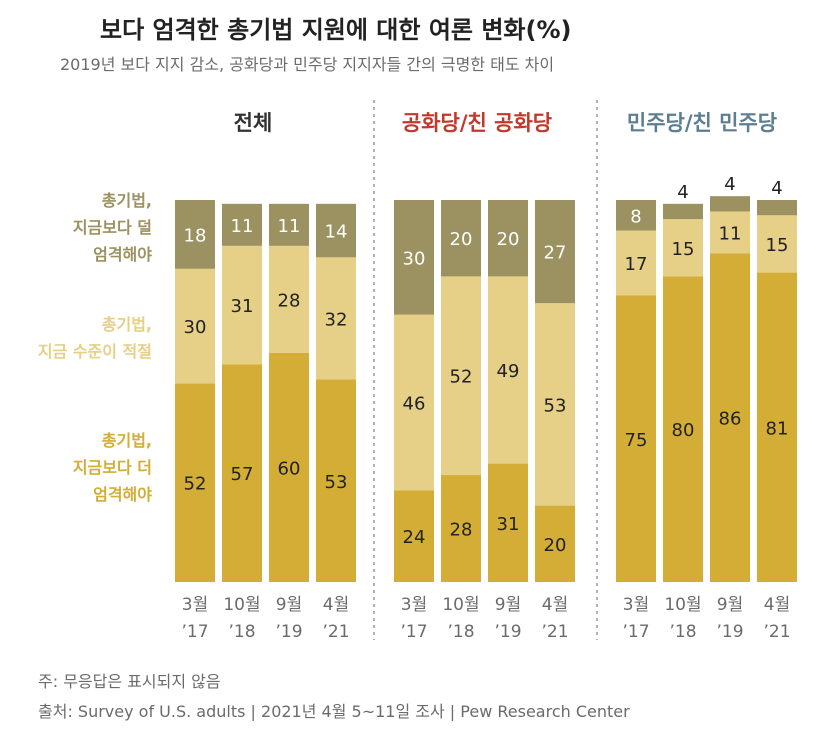  I want to click on chart-title: 보다 엄격한 총기법 지원에 대한 여론 변화(%), so click(335, 30).